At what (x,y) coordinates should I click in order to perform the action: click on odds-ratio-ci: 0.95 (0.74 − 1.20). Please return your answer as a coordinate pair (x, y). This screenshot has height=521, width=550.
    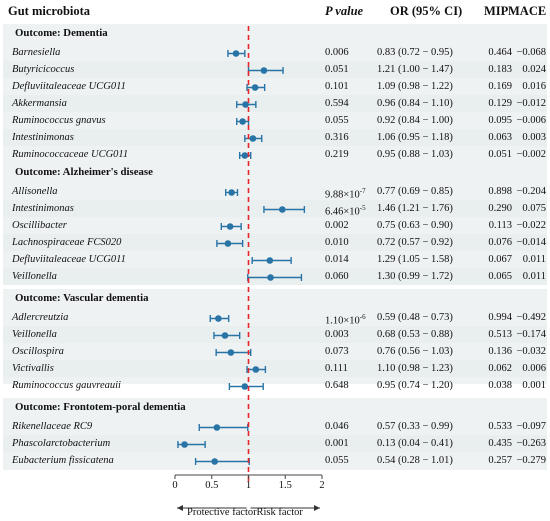
    Looking at the image, I should click on (415, 385).